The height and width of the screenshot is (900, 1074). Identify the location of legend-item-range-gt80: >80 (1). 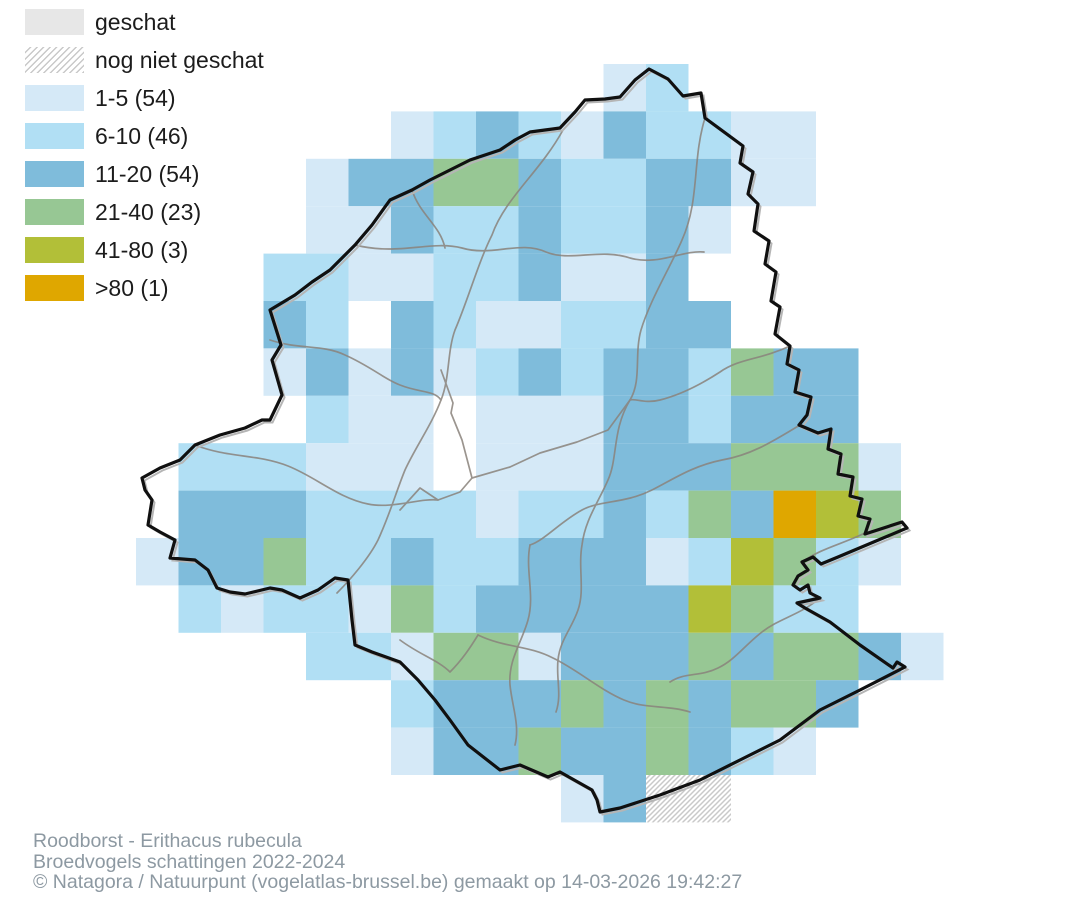
(144, 288).